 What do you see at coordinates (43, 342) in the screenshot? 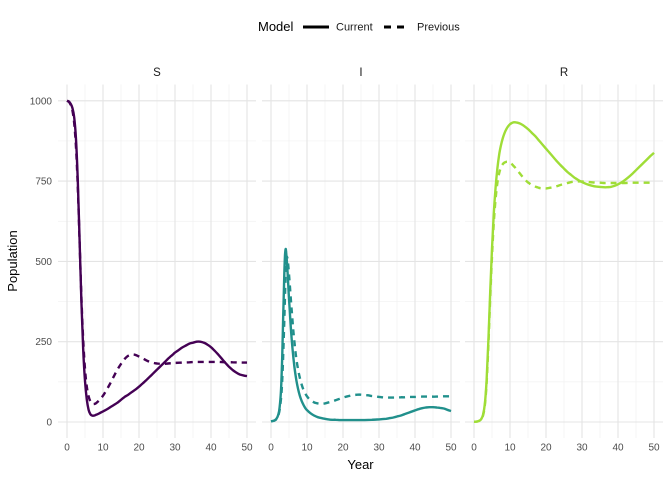
I see `y-tick-label: 250` at bounding box center [43, 342].